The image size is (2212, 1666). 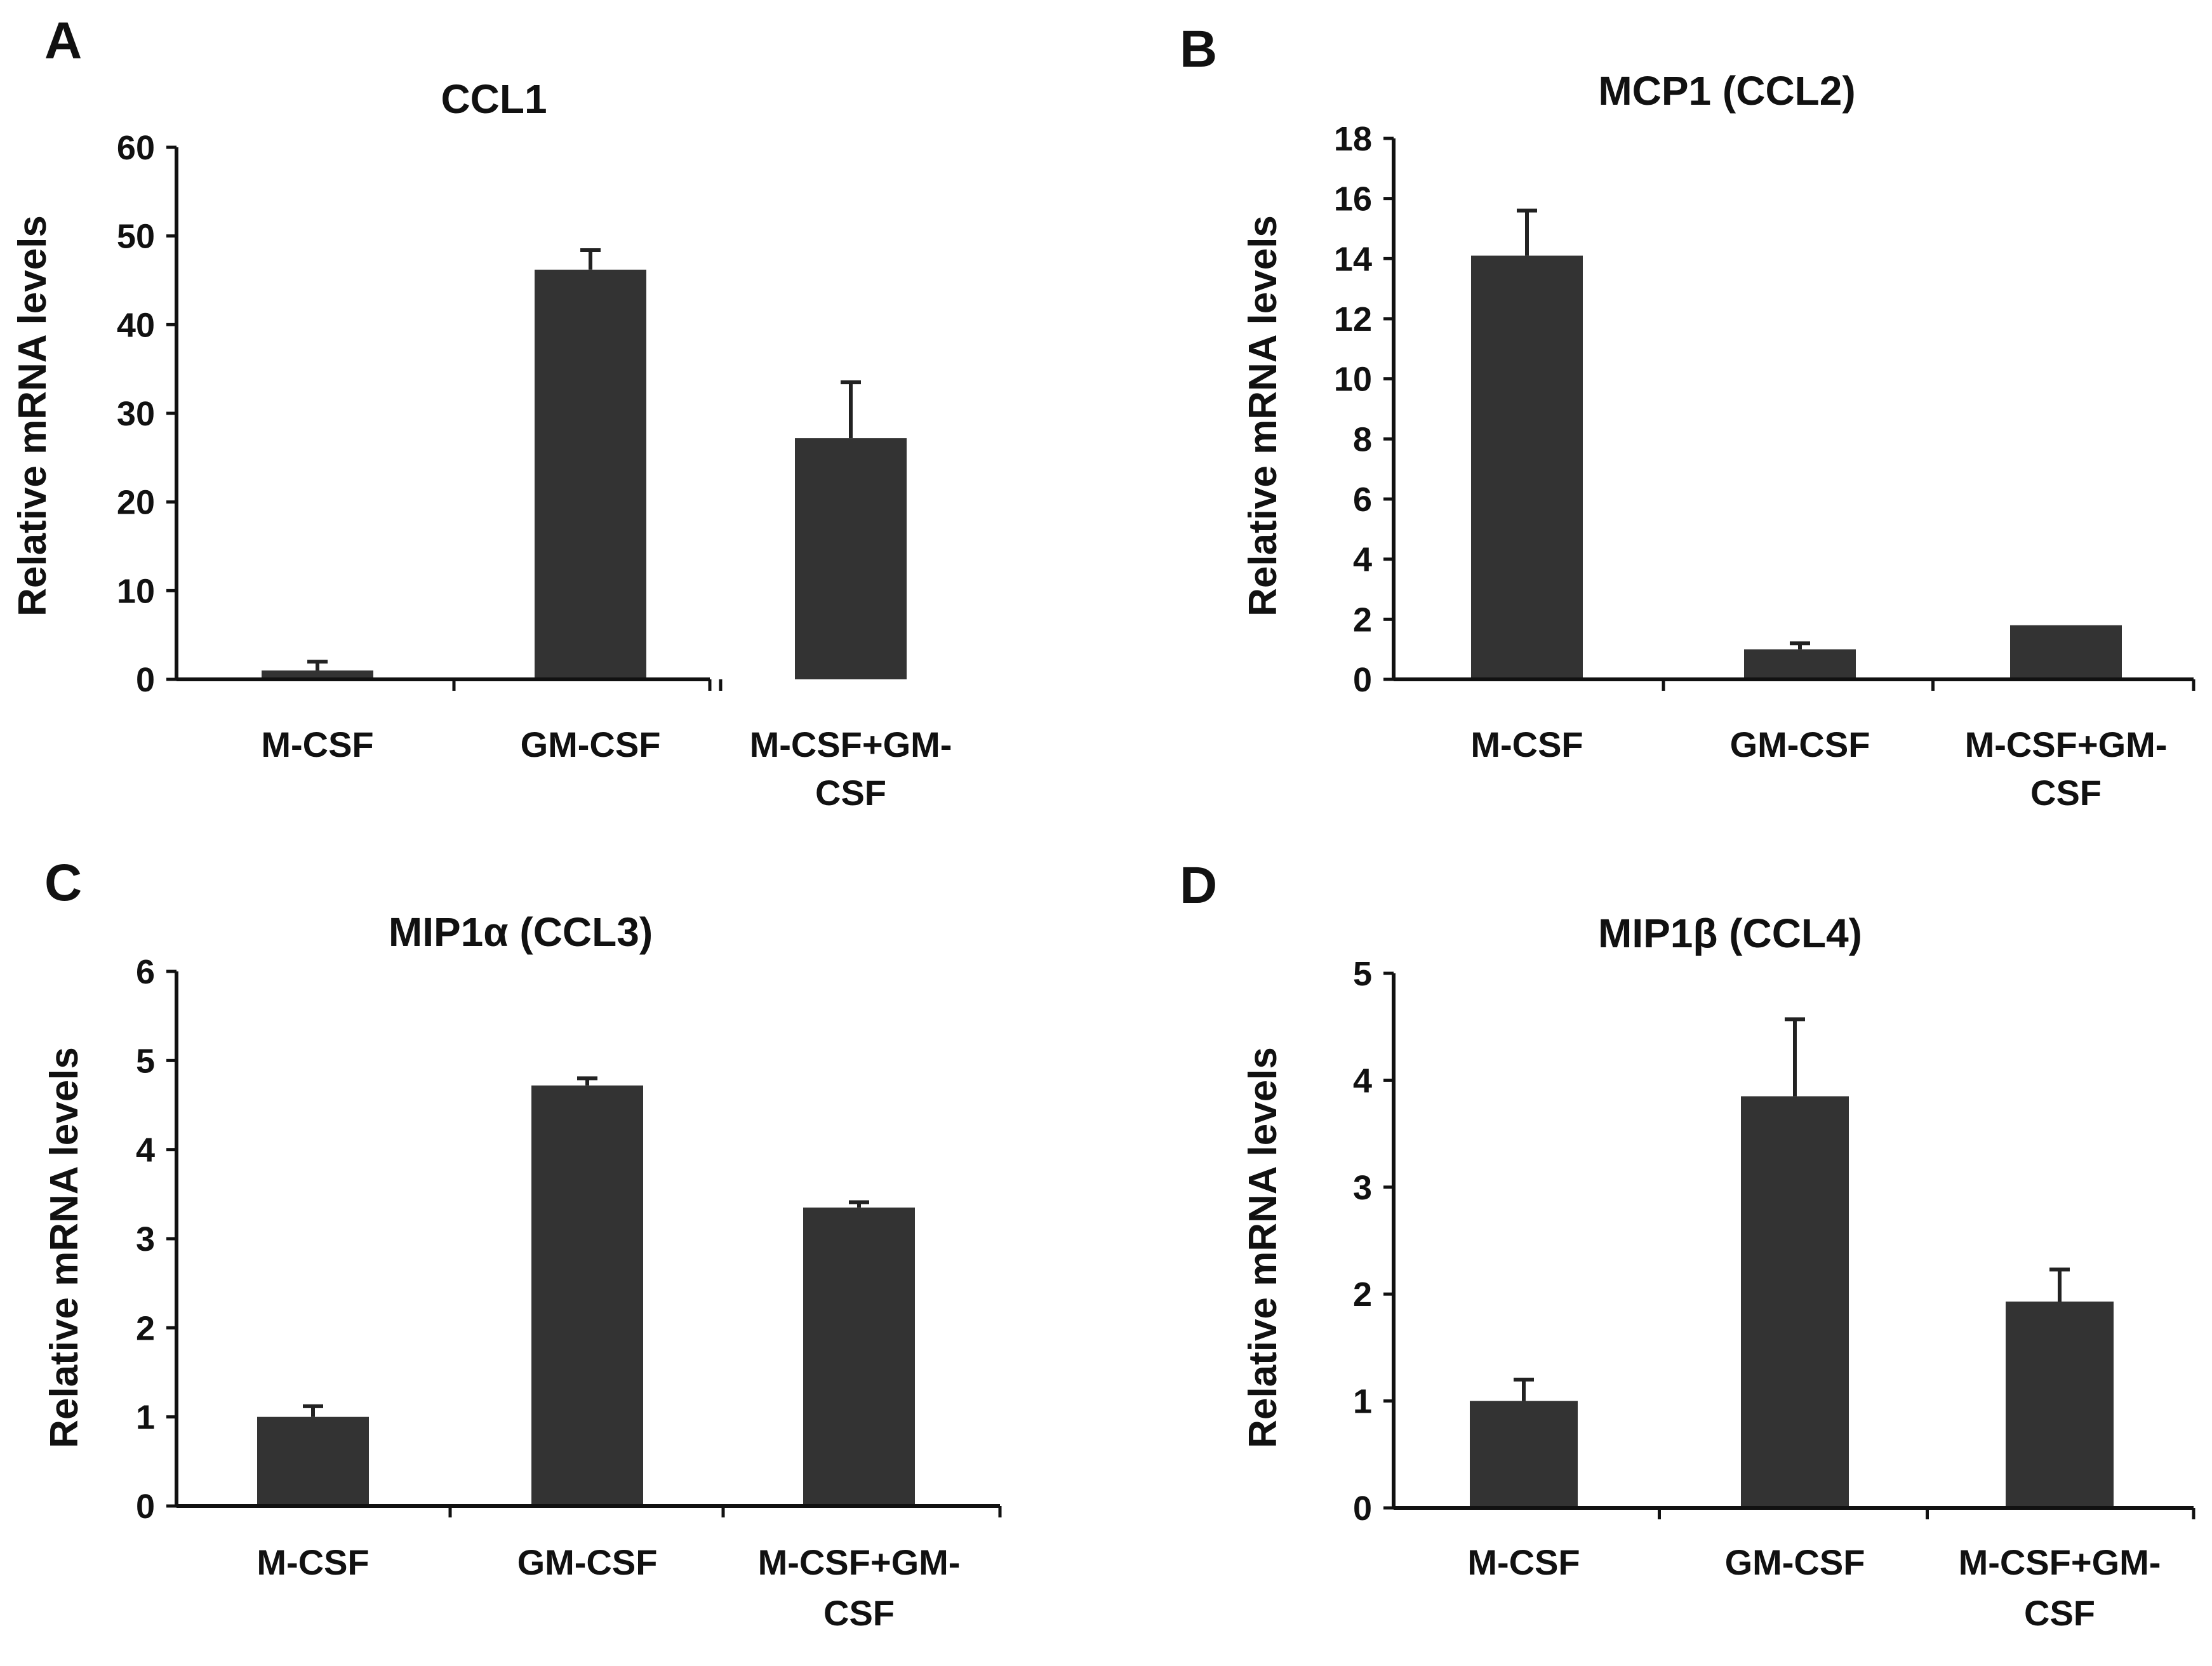 I want to click on panel-letter: A, so click(x=63, y=41).